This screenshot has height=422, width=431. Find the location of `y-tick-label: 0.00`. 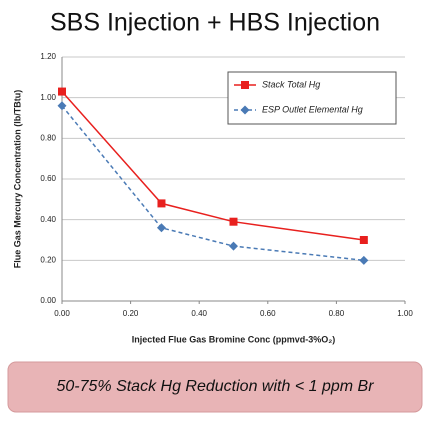

y-tick-label: 0.00 is located at coordinates (48, 300).